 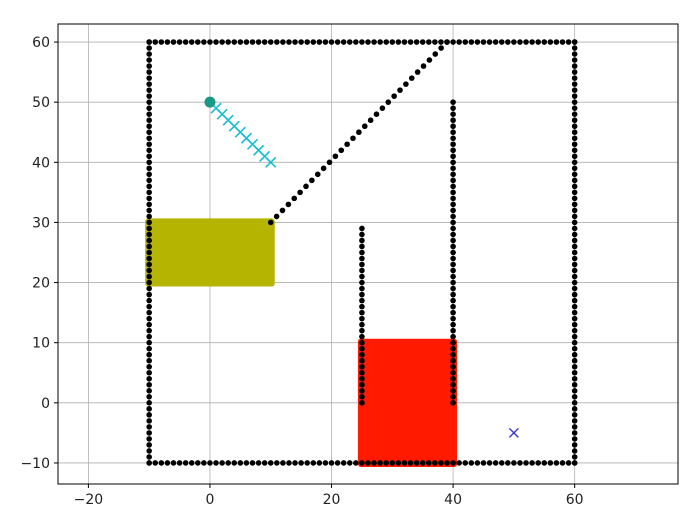 What do you see at coordinates (41, 43) in the screenshot?
I see `y-tick-label: 60` at bounding box center [41, 43].